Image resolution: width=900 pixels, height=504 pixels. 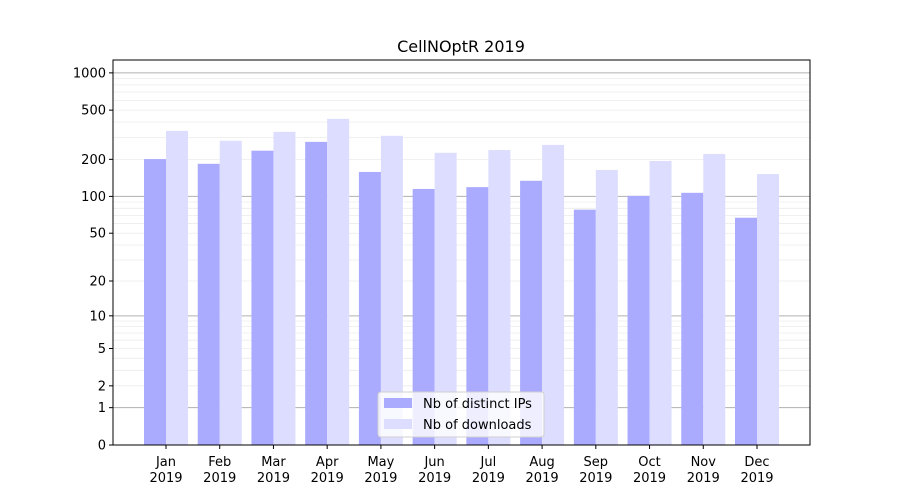 What do you see at coordinates (93, 160) in the screenshot?
I see `y-tick-label: 200` at bounding box center [93, 160].